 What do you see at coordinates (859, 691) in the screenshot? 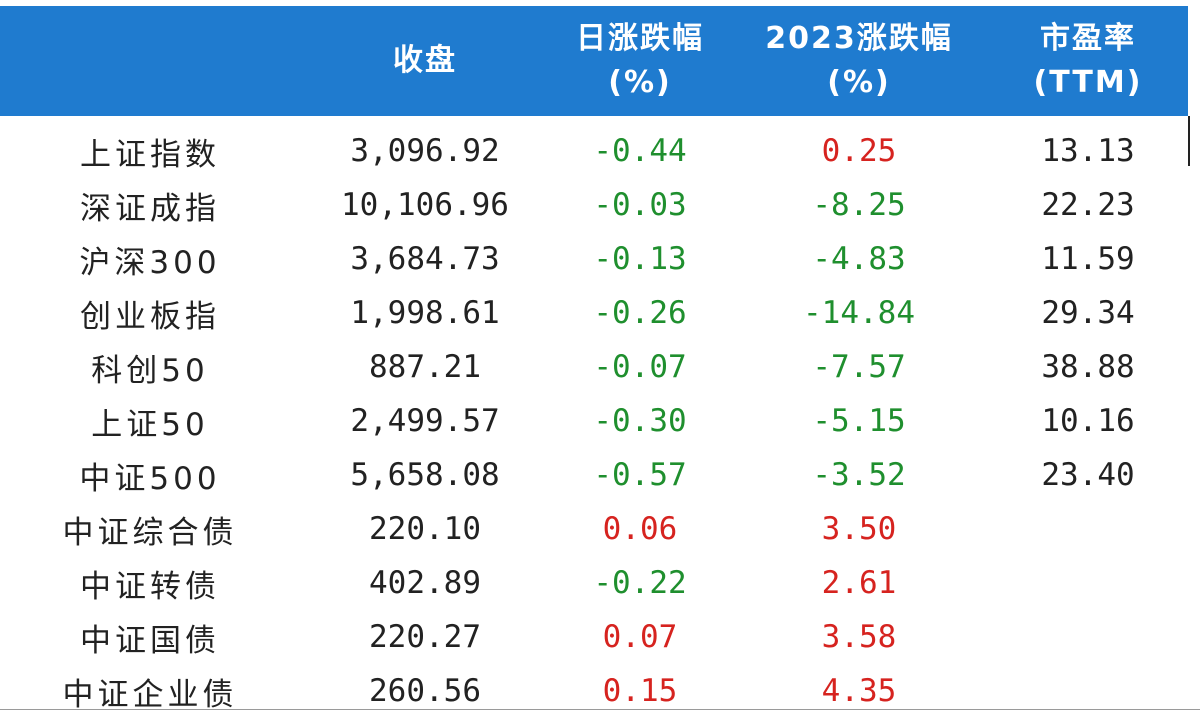
I see `ytd-change-value: 4.35` at bounding box center [859, 691].